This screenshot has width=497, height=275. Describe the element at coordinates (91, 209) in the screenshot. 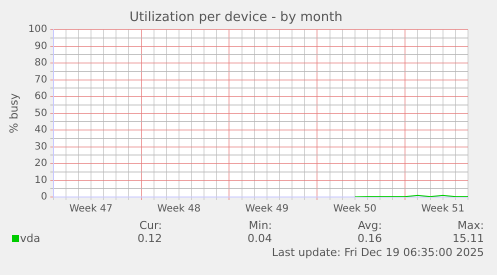

I see `x-tick-label: Week 47` at that location.